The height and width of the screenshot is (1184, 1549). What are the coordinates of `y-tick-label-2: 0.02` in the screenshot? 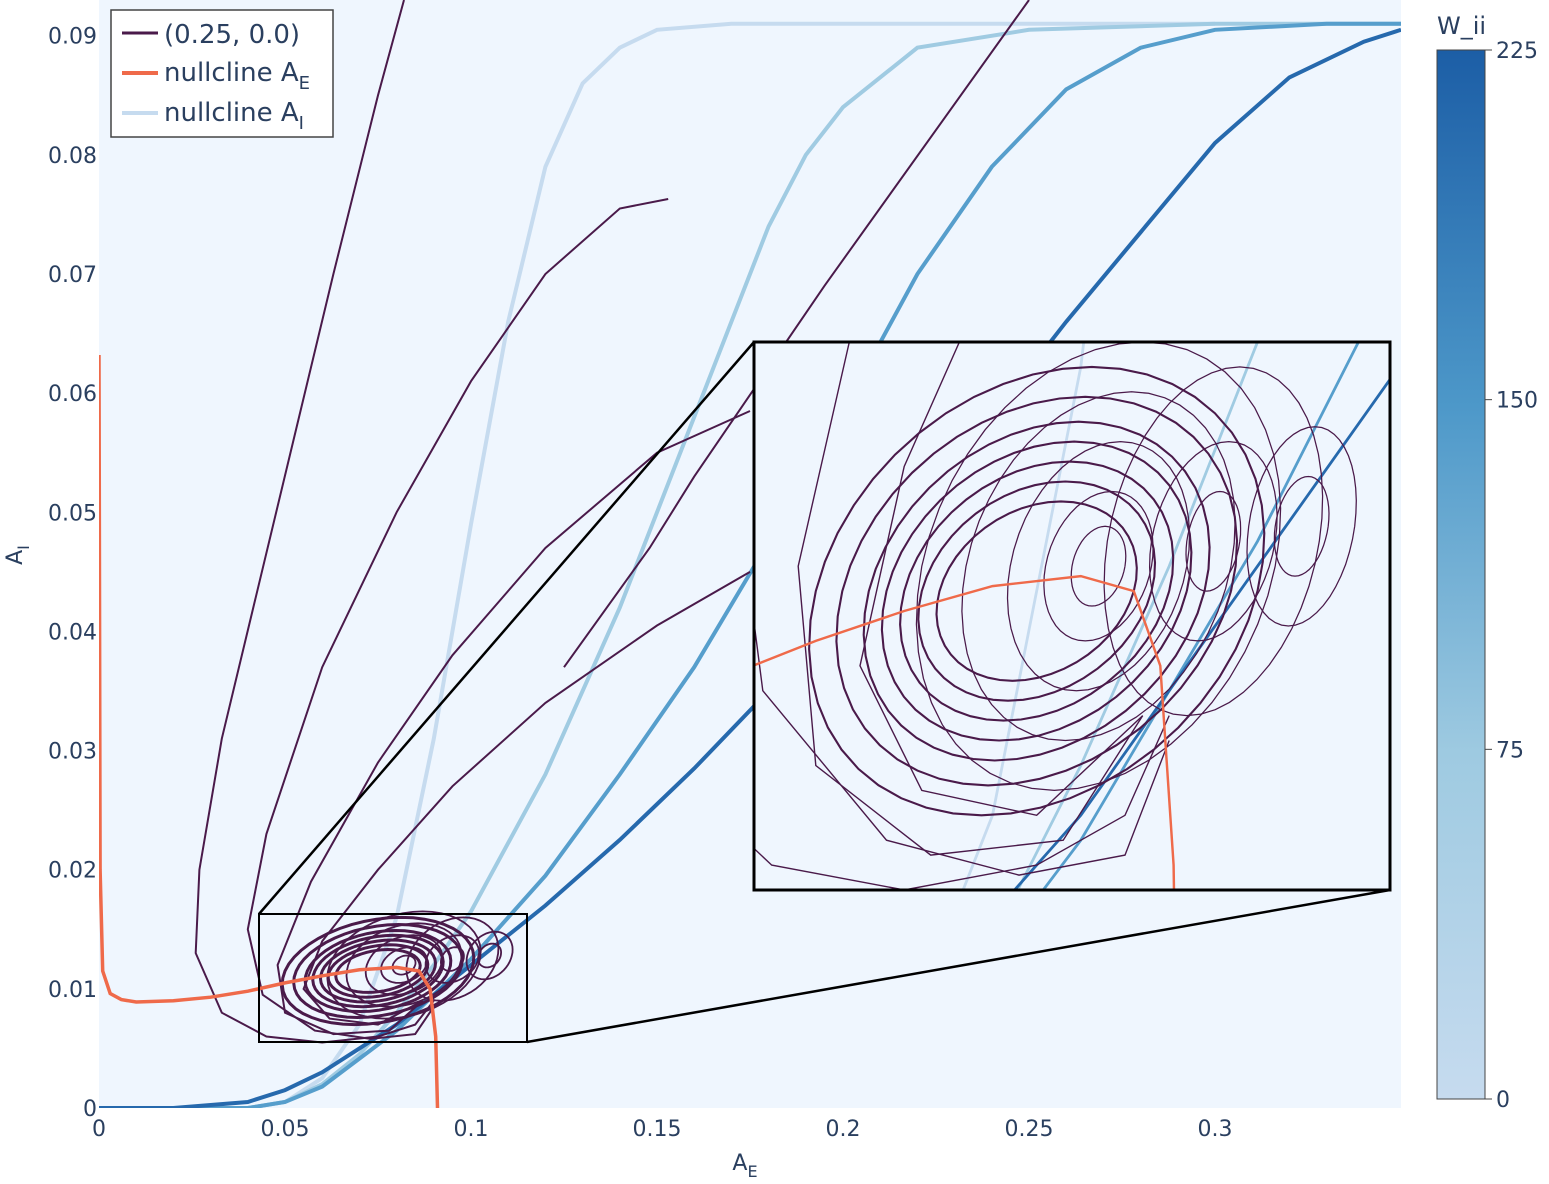 It's located at (72, 871).